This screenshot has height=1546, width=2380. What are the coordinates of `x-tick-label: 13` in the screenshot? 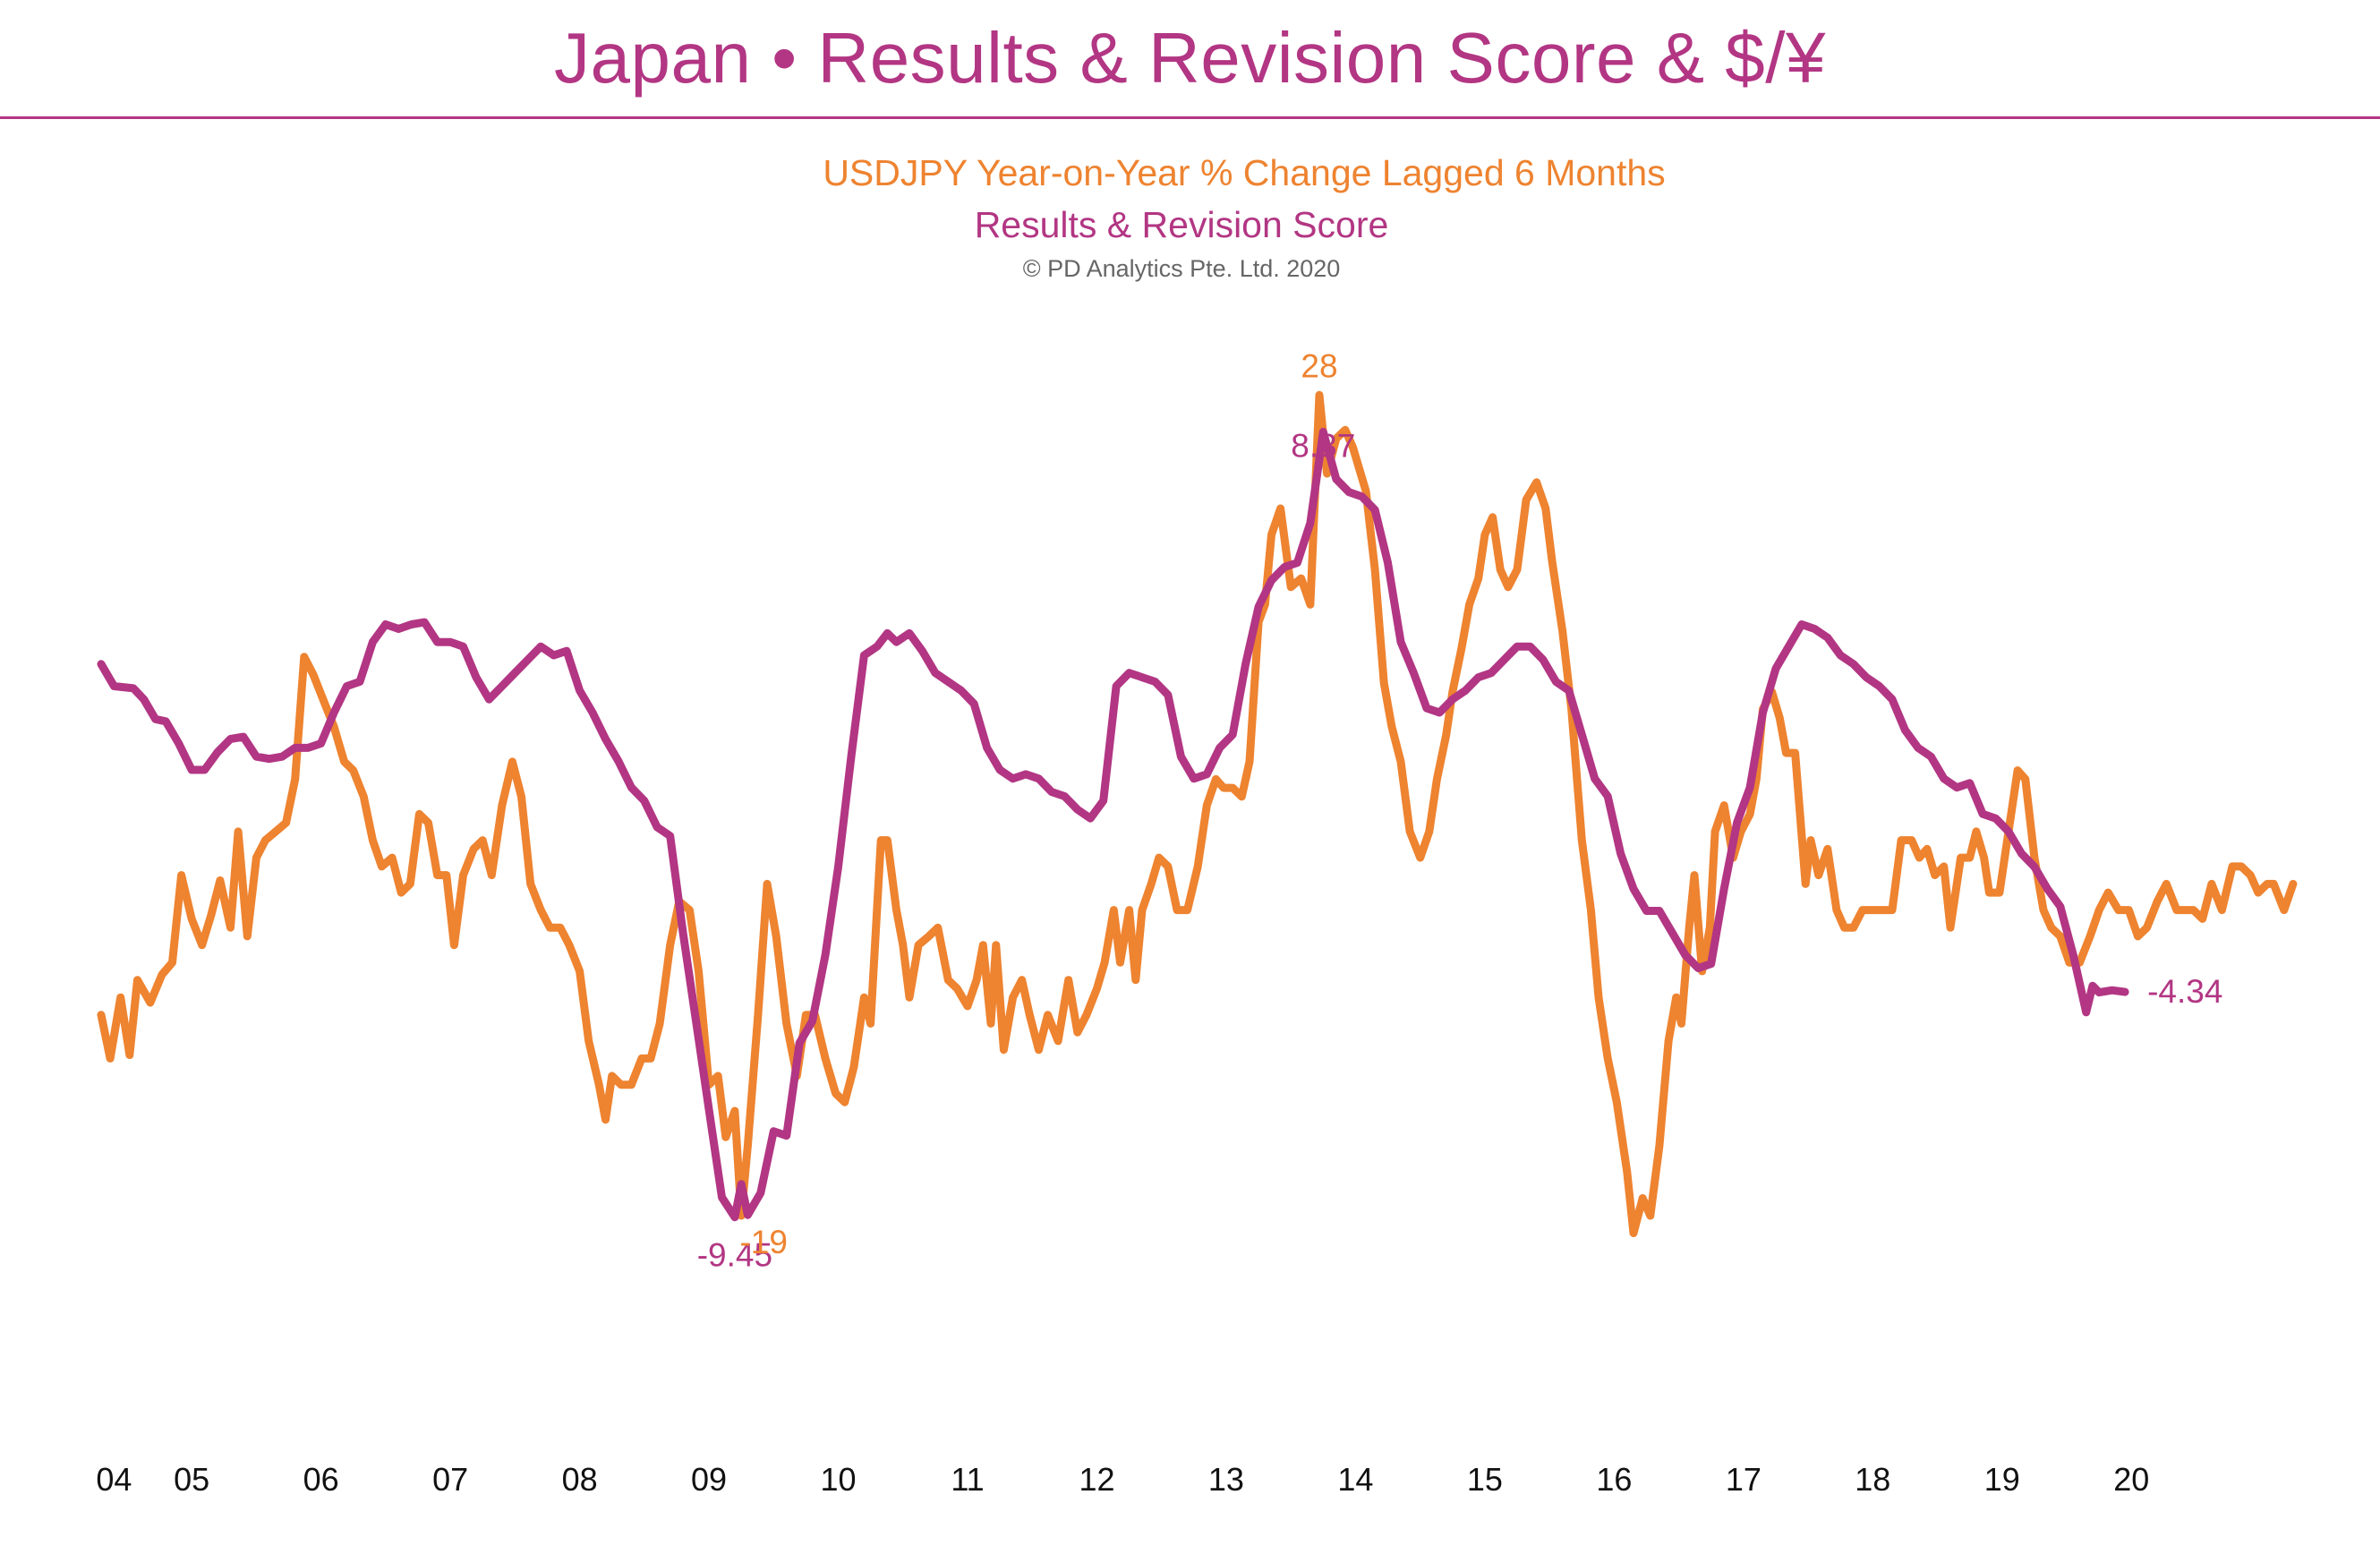 It's located at (1226, 1479).